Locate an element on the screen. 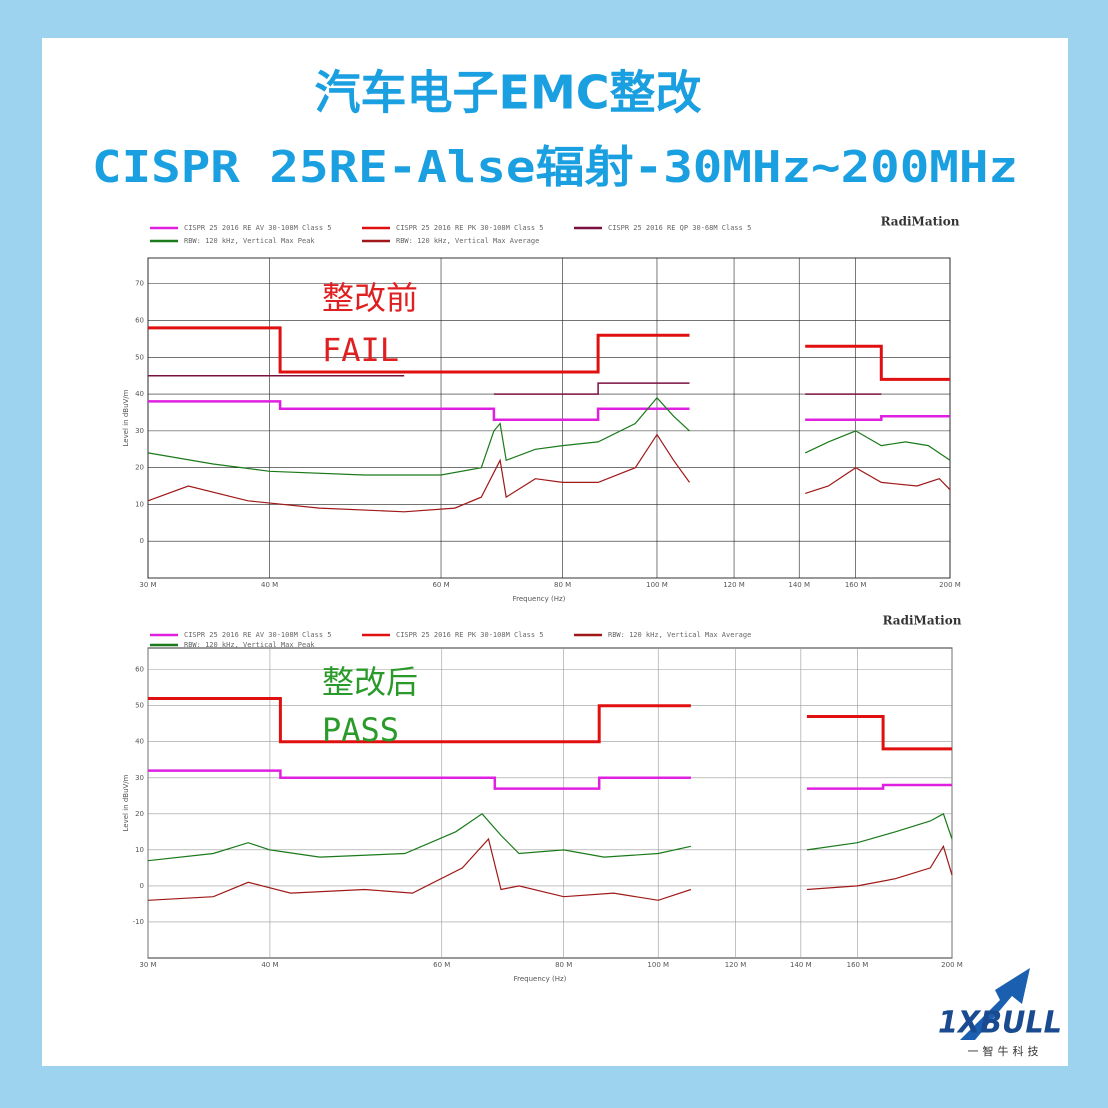 This screenshot has height=1108, width=1108. logo-company: 一智牛科技 is located at coordinates (1005, 1051).